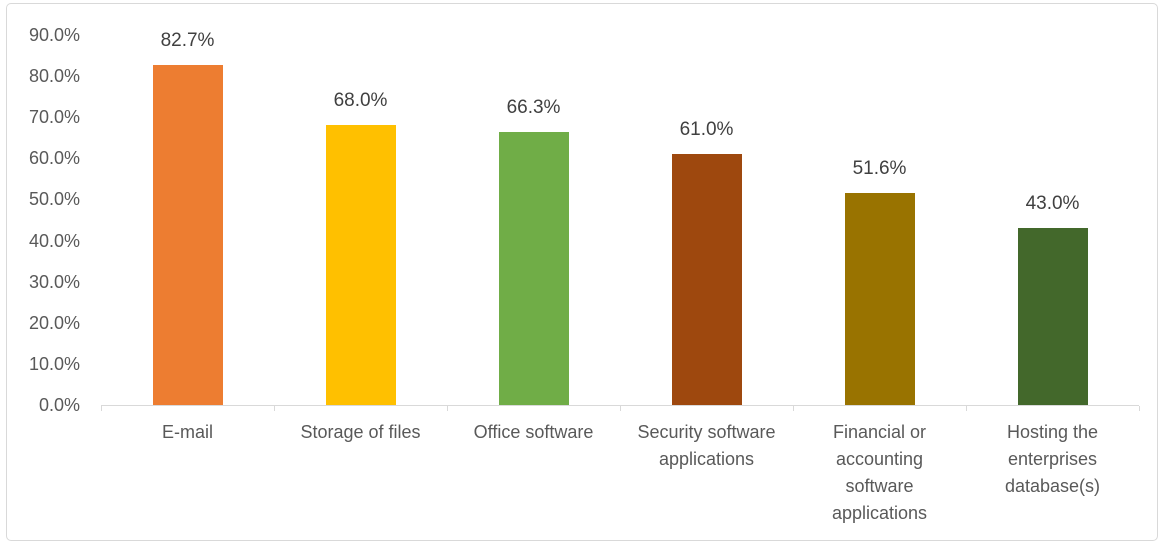 Image resolution: width=1167 pixels, height=554 pixels. What do you see at coordinates (187, 235) in the screenshot?
I see `bar-e-mail` at bounding box center [187, 235].